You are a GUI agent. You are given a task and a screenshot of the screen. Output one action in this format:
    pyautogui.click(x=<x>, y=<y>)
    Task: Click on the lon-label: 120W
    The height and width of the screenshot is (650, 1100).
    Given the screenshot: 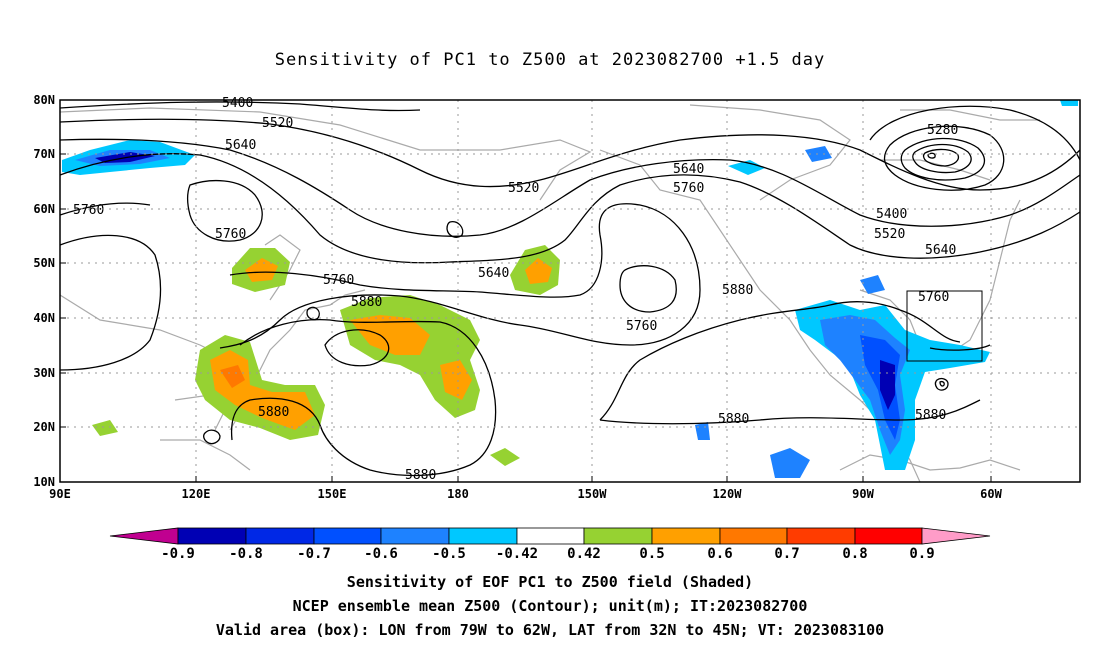 What is the action you would take?
    pyautogui.click(x=728, y=494)
    